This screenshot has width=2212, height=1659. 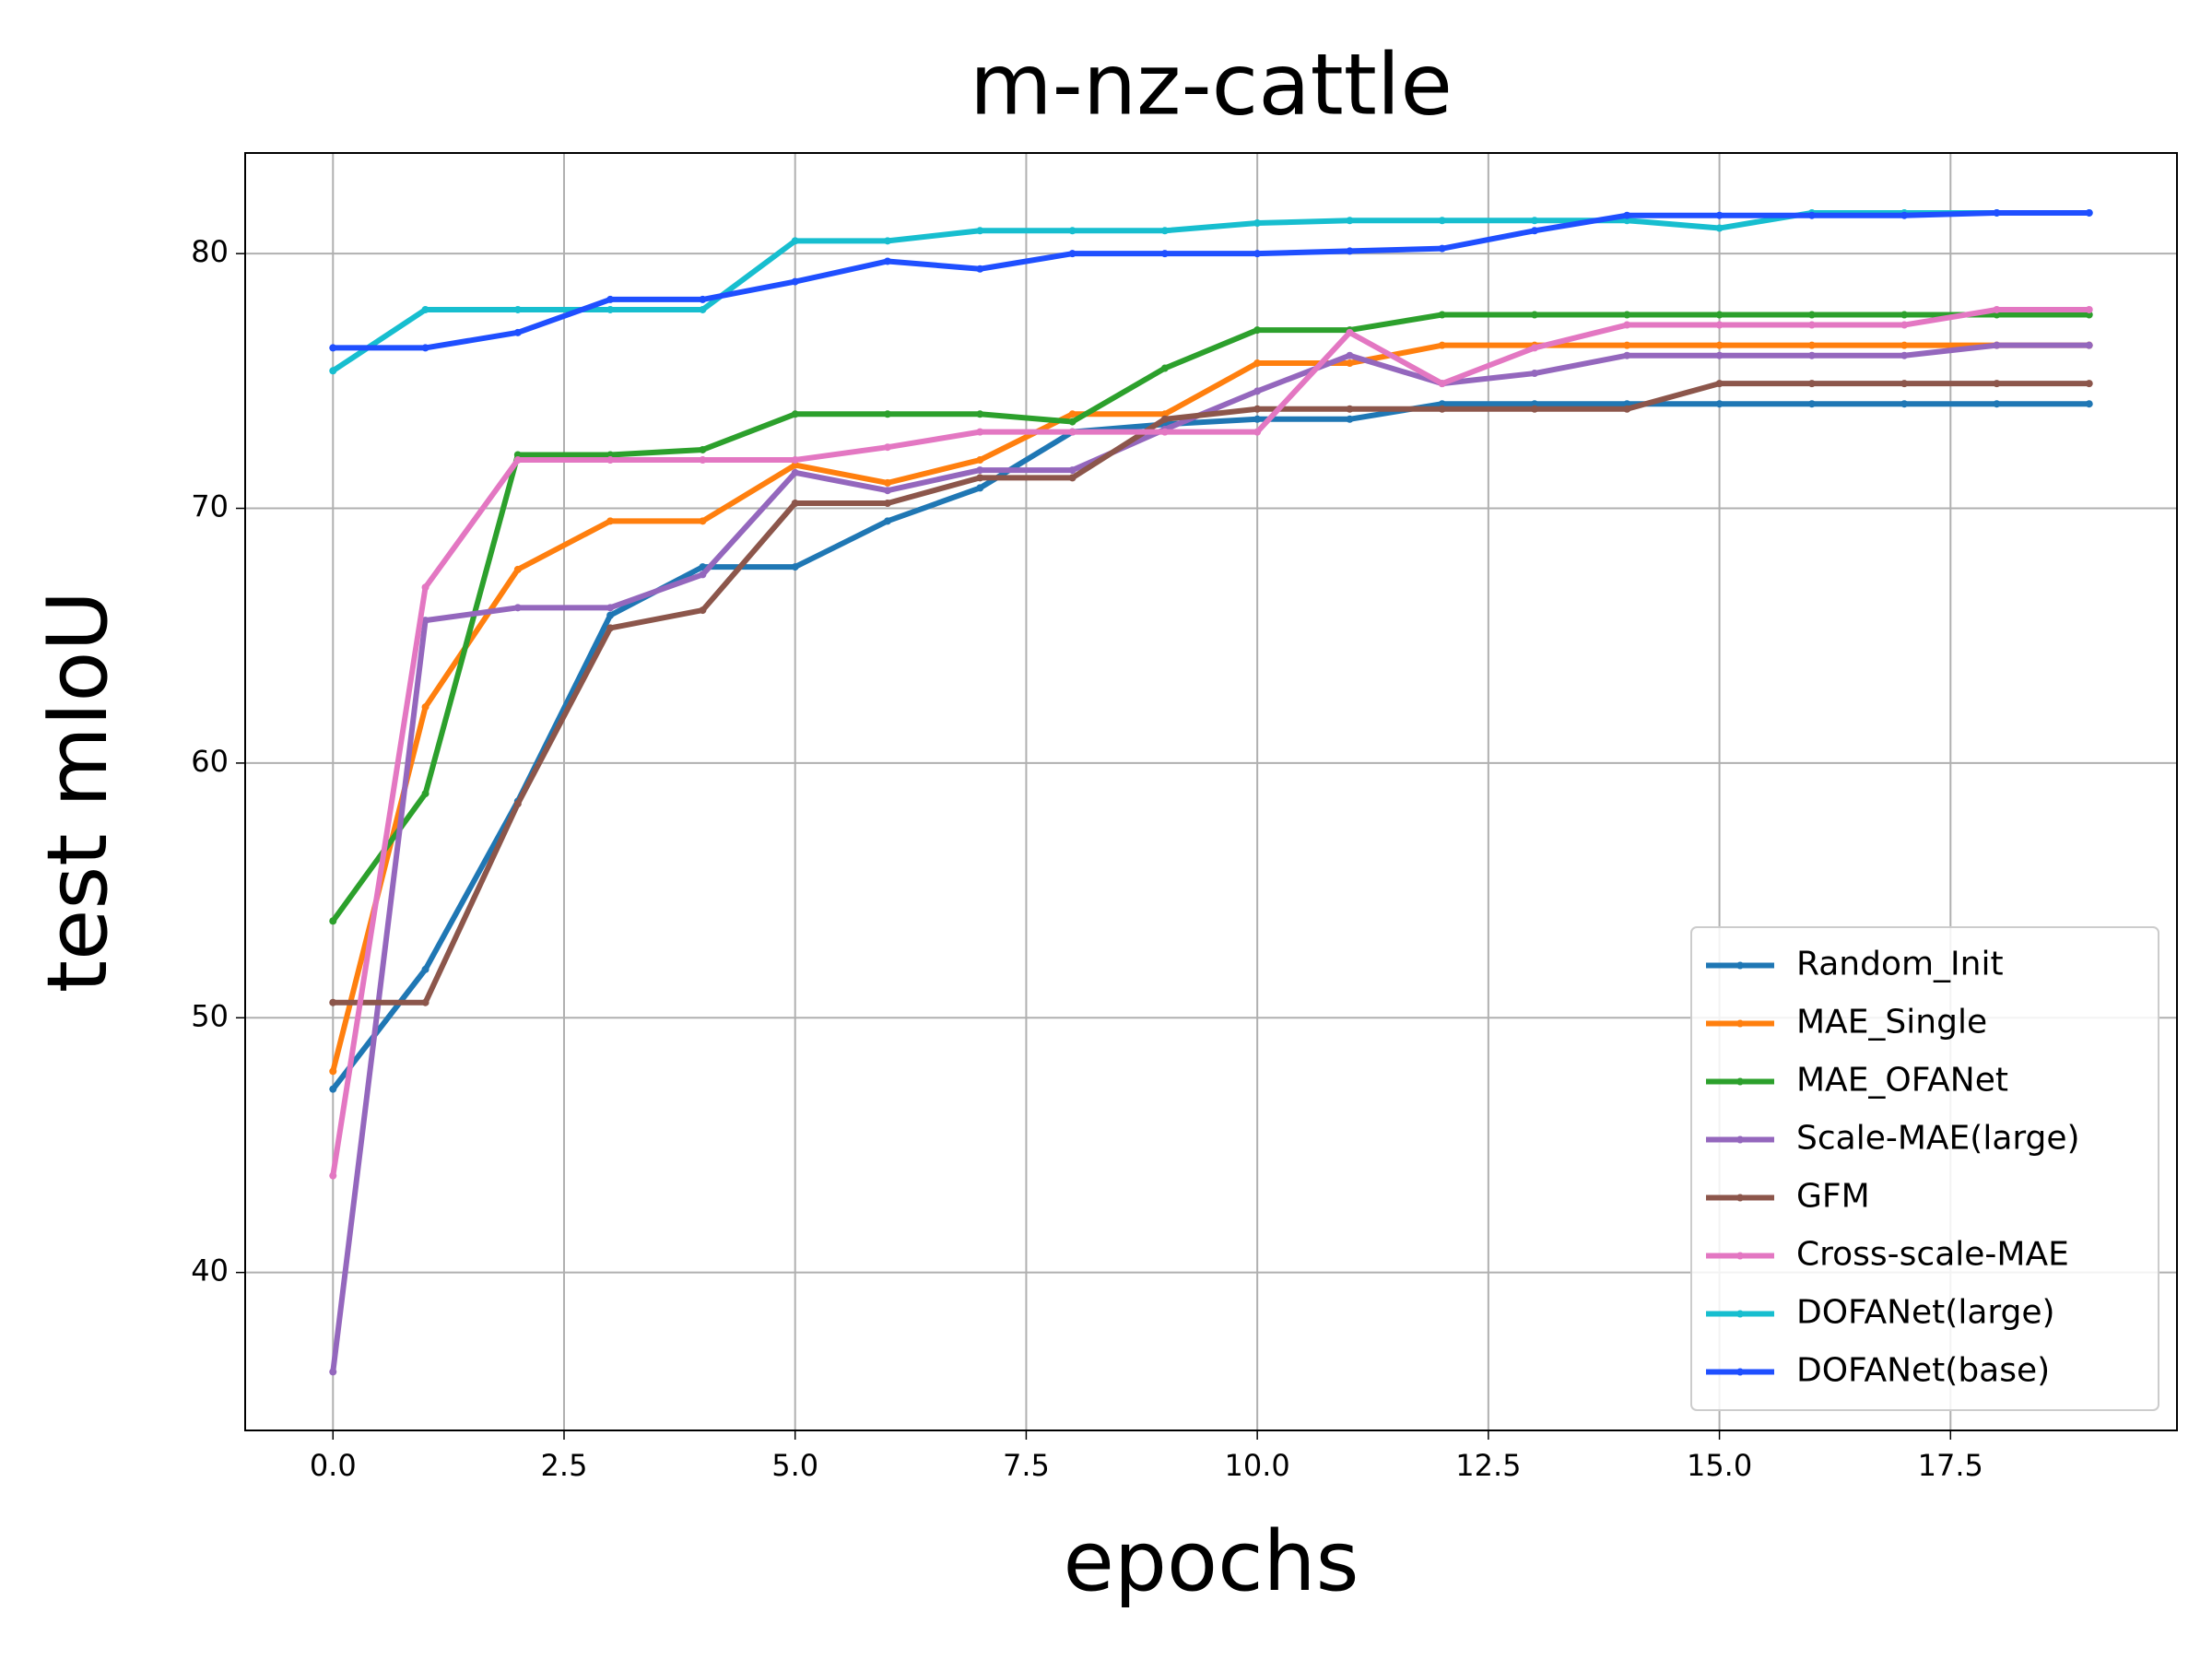 I want to click on x-tick-label: 2.5, so click(x=564, y=1465).